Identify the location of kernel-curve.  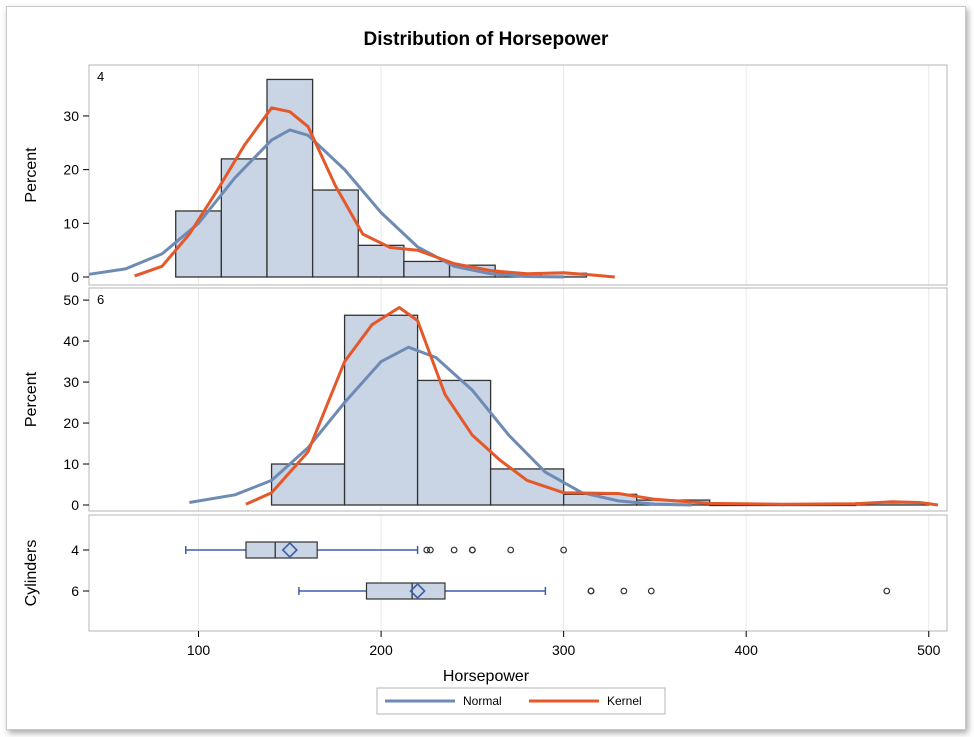
(374, 192).